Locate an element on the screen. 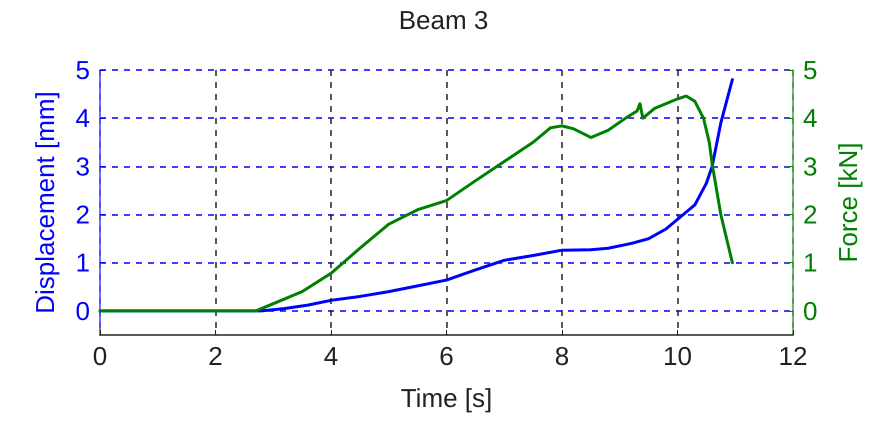 The width and height of the screenshot is (887, 433). y2-tick-label: 1 is located at coordinates (810, 263).